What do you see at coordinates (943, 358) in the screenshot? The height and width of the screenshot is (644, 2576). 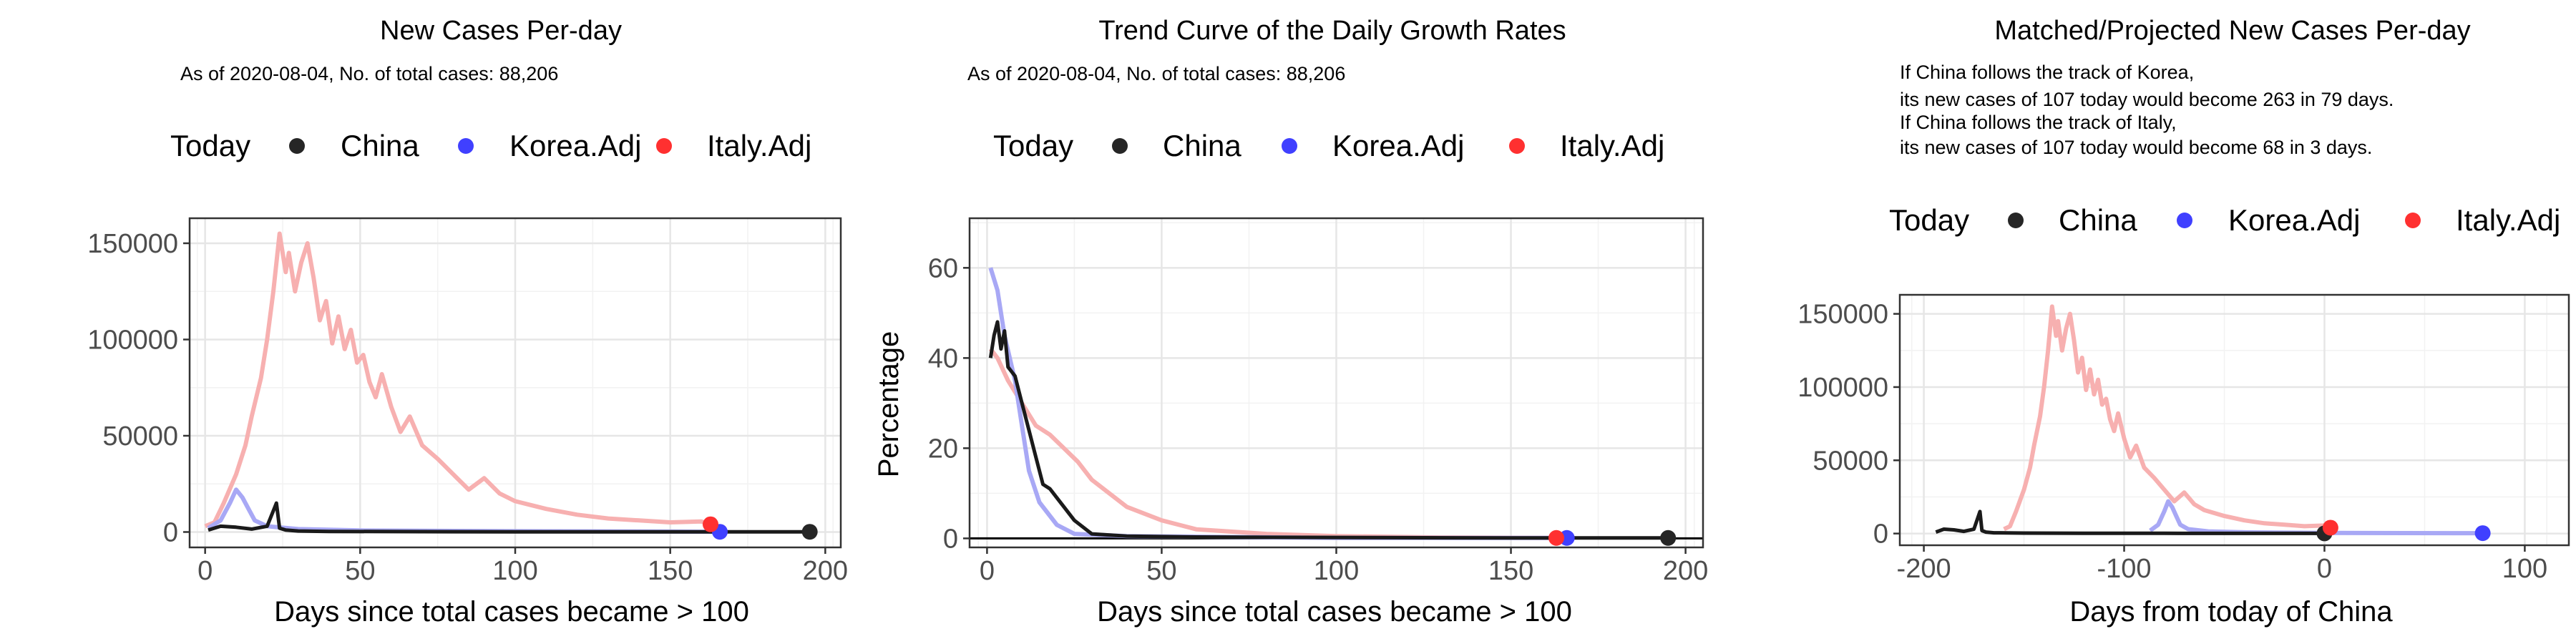 I see `y-tick-label: 40` at bounding box center [943, 358].